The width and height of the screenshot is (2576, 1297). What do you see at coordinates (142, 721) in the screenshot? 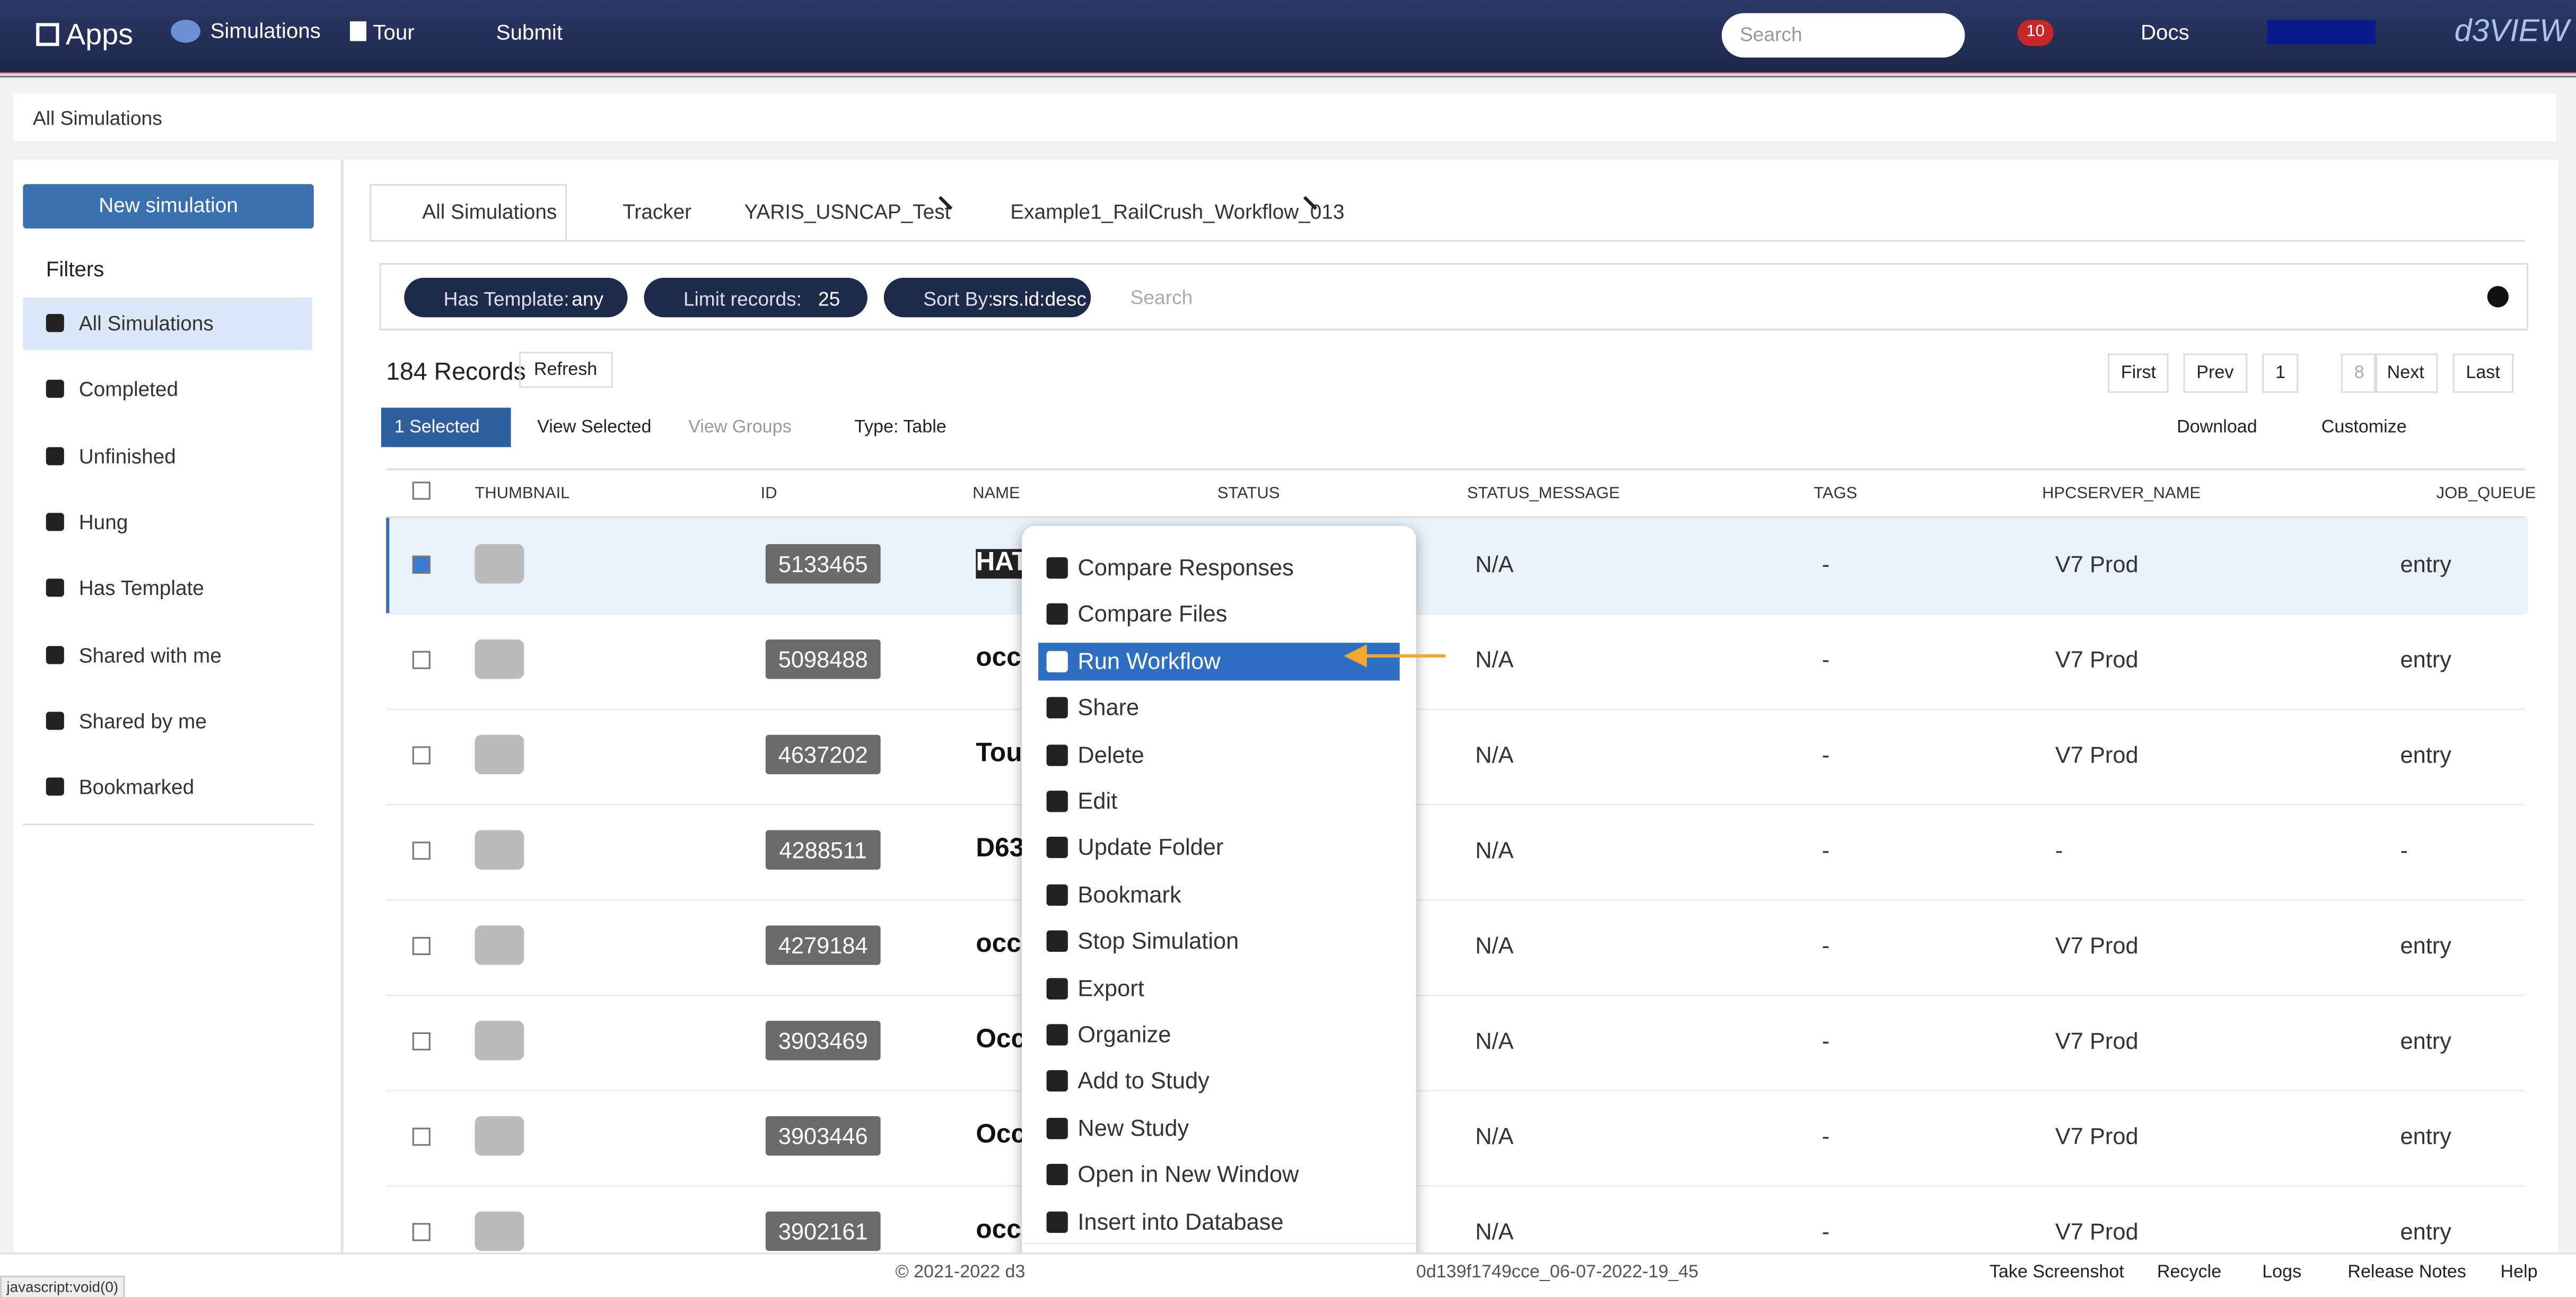
I see `sidebar-item: Shared by me` at bounding box center [142, 721].